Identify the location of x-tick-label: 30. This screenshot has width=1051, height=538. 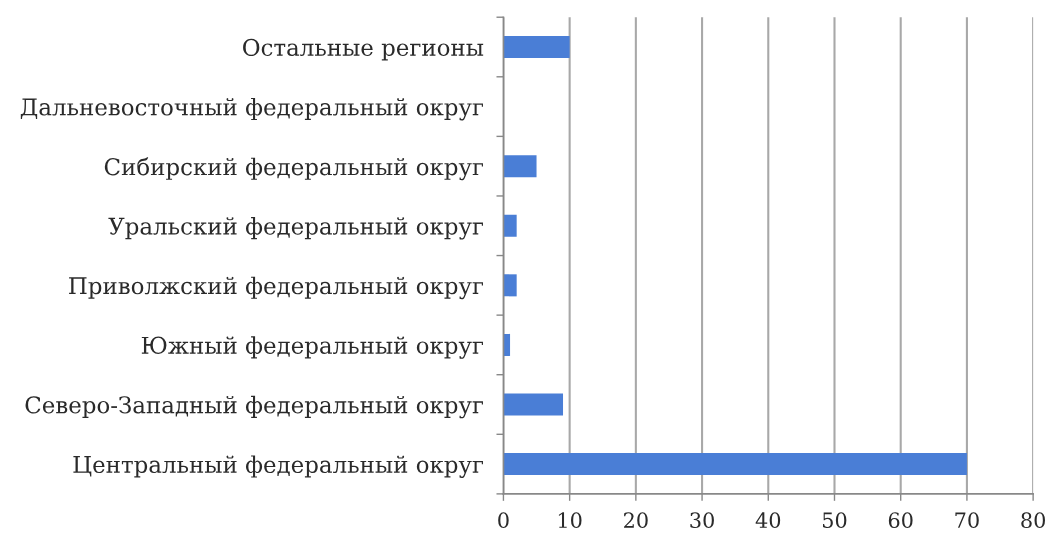
(702, 520).